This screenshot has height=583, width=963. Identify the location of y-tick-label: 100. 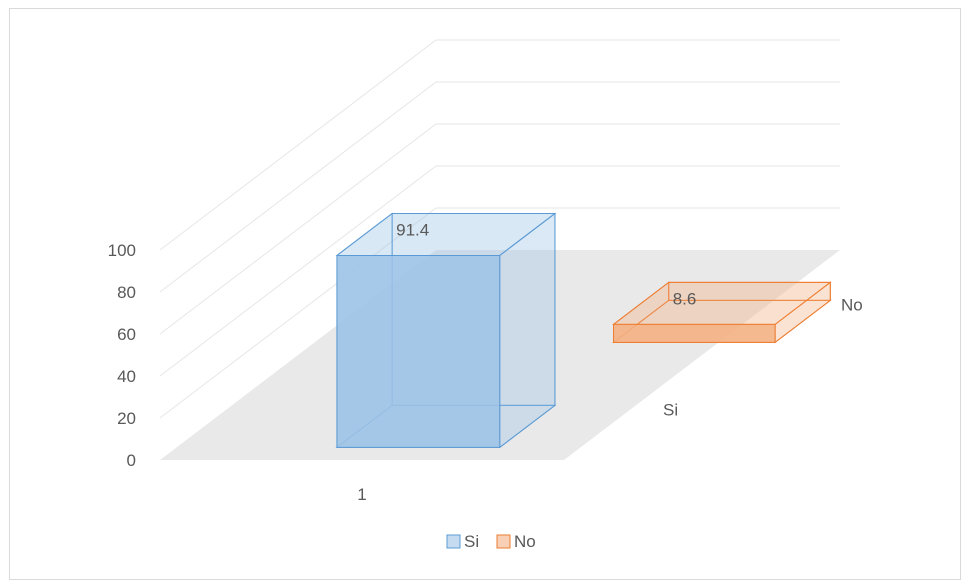
(122, 250).